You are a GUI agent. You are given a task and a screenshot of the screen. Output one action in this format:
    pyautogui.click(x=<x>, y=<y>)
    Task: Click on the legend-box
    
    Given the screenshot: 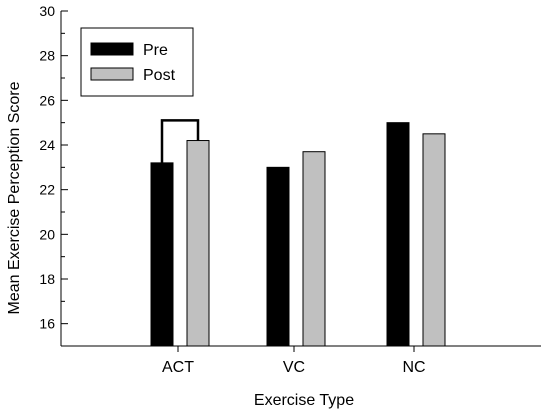 What is the action you would take?
    pyautogui.click(x=137, y=62)
    